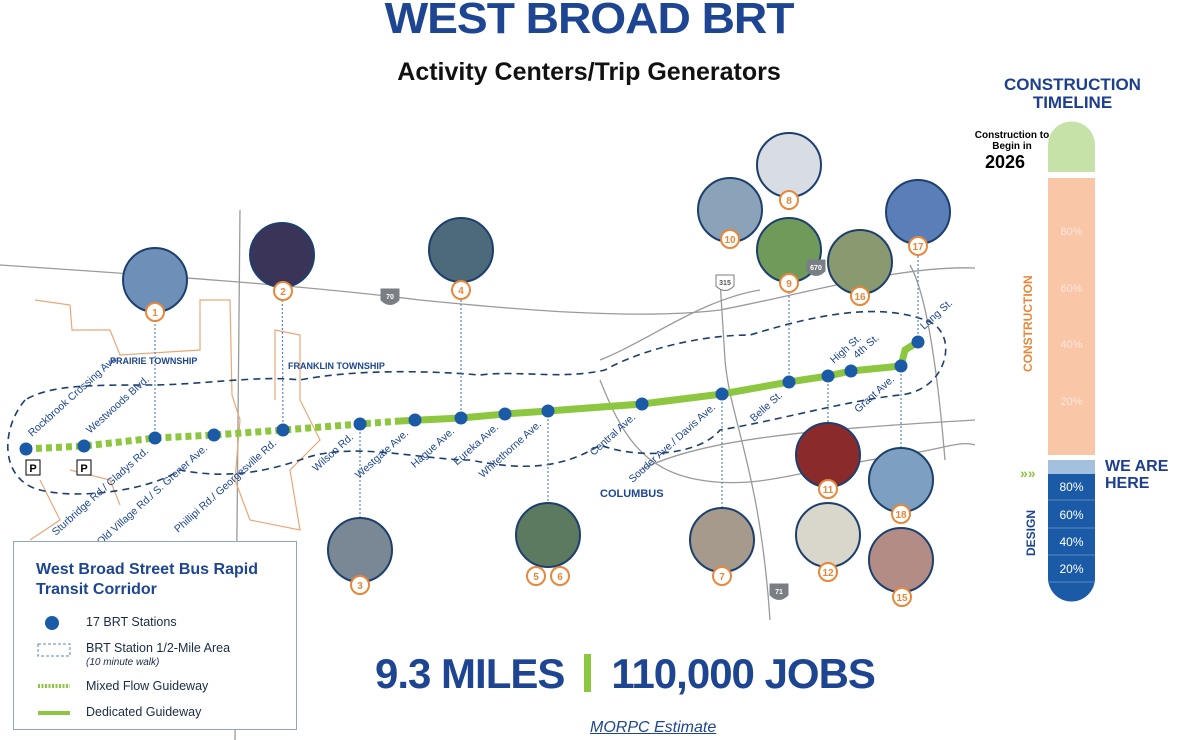  What do you see at coordinates (653, 727) in the screenshot?
I see `source-link: MORPC Estimate` at bounding box center [653, 727].